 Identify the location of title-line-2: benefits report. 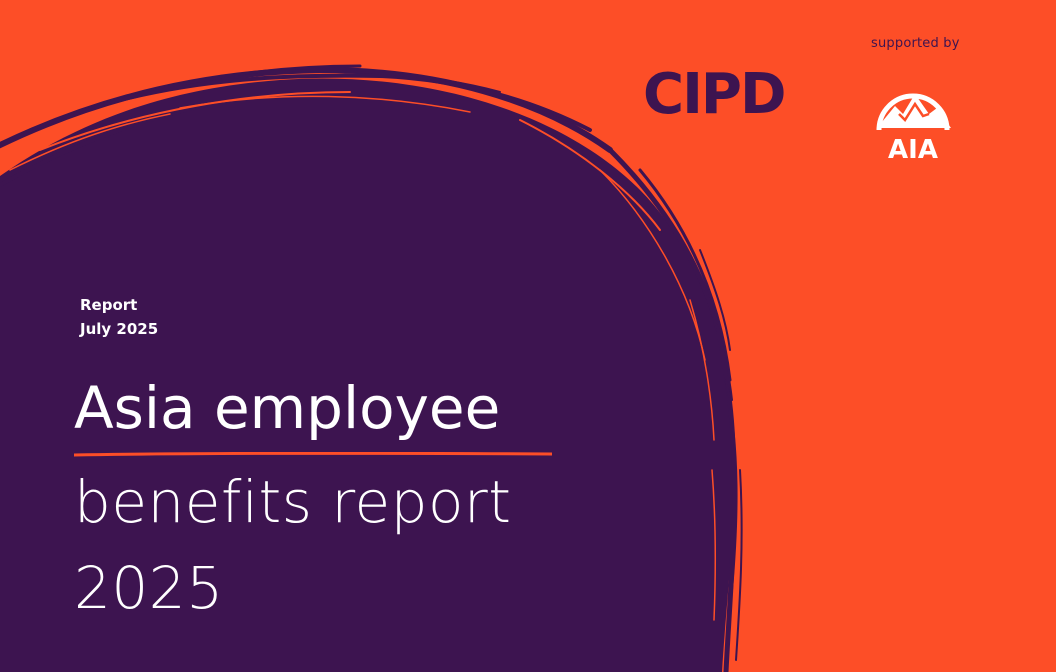
(293, 502).